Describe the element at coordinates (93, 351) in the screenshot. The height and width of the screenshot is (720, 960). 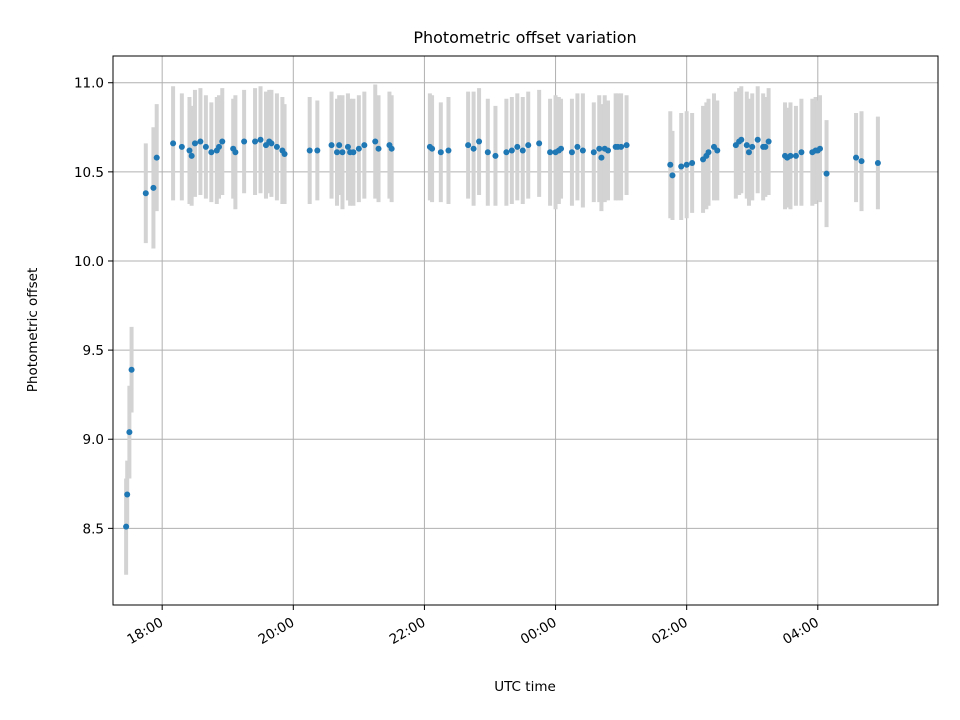
I see `y-tick-label: 9.5` at that location.